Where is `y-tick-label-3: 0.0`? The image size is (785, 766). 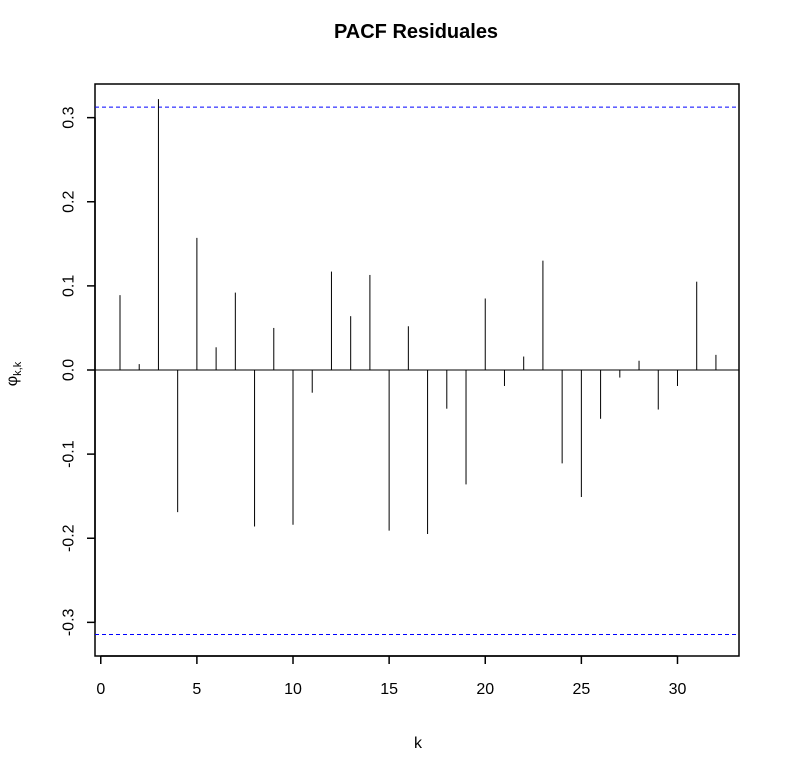 y-tick-label-3: 0.0 is located at coordinates (69, 370).